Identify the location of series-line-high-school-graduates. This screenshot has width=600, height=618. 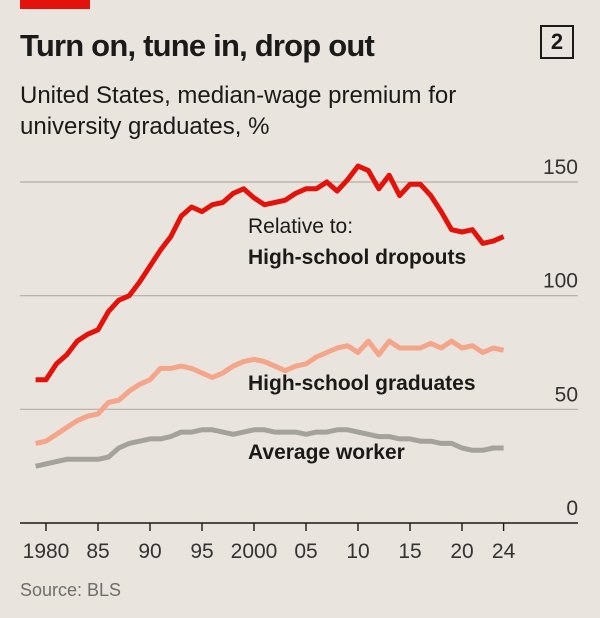
(270, 392).